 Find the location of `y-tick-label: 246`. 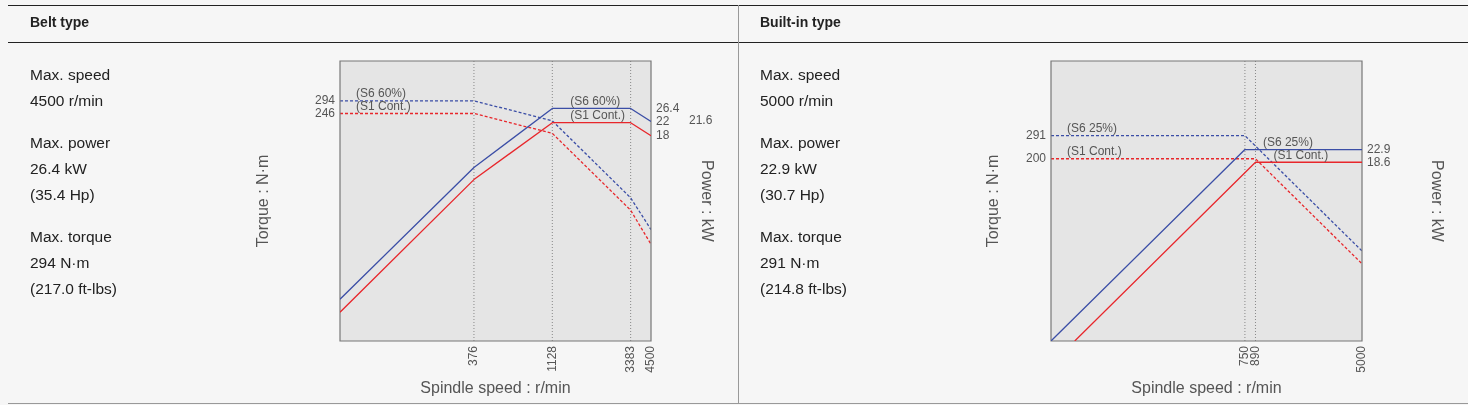

y-tick-label: 246 is located at coordinates (325, 112).